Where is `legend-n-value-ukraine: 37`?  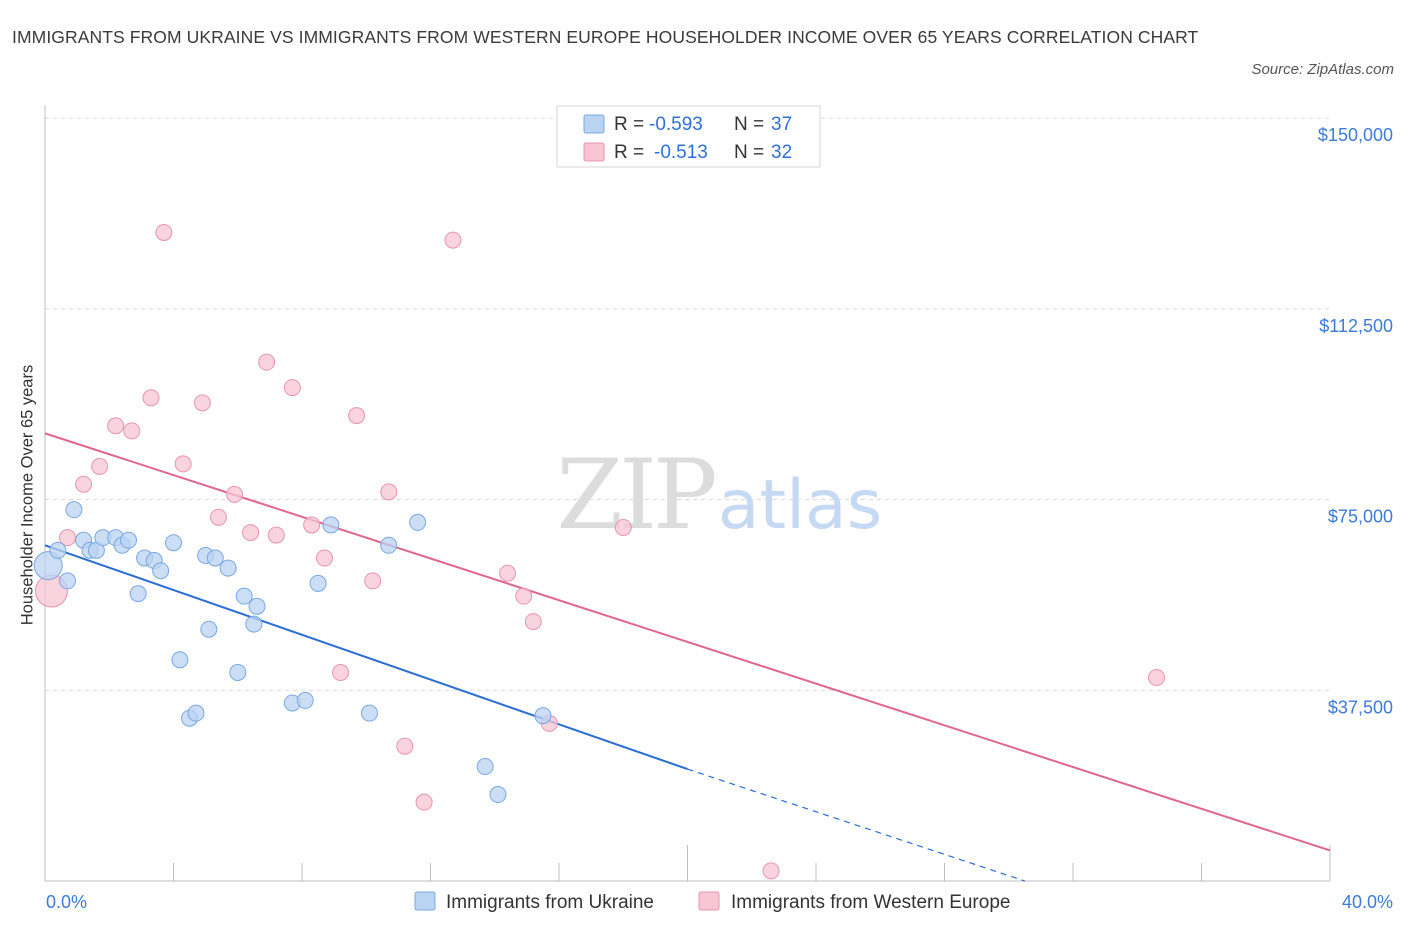
legend-n-value-ukraine: 37 is located at coordinates (781, 124).